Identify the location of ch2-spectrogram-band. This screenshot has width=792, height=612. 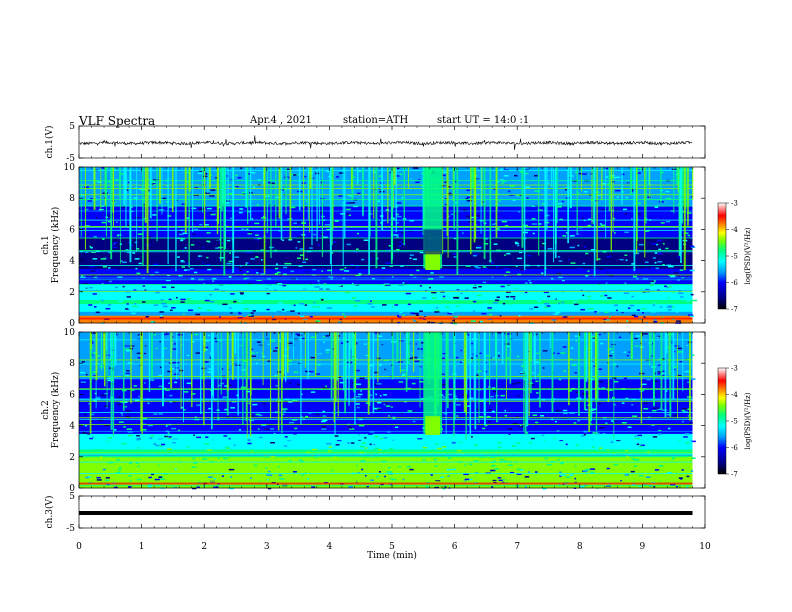
(386, 377).